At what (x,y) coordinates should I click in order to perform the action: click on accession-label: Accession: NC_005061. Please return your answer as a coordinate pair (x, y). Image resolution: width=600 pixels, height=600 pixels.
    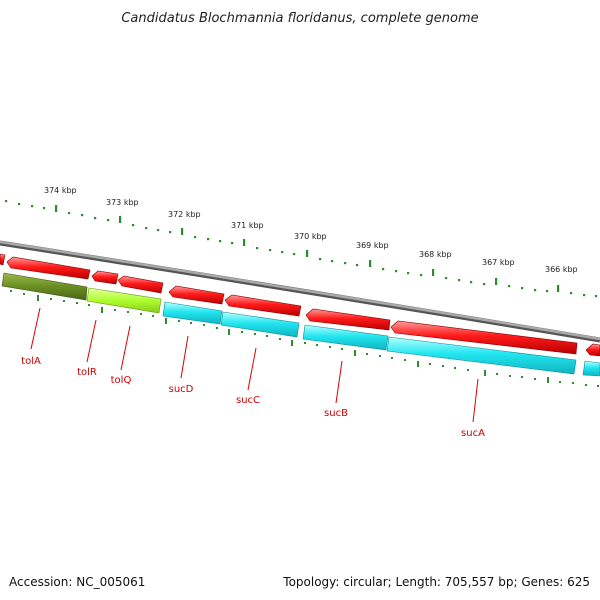
    Looking at the image, I should click on (77, 582).